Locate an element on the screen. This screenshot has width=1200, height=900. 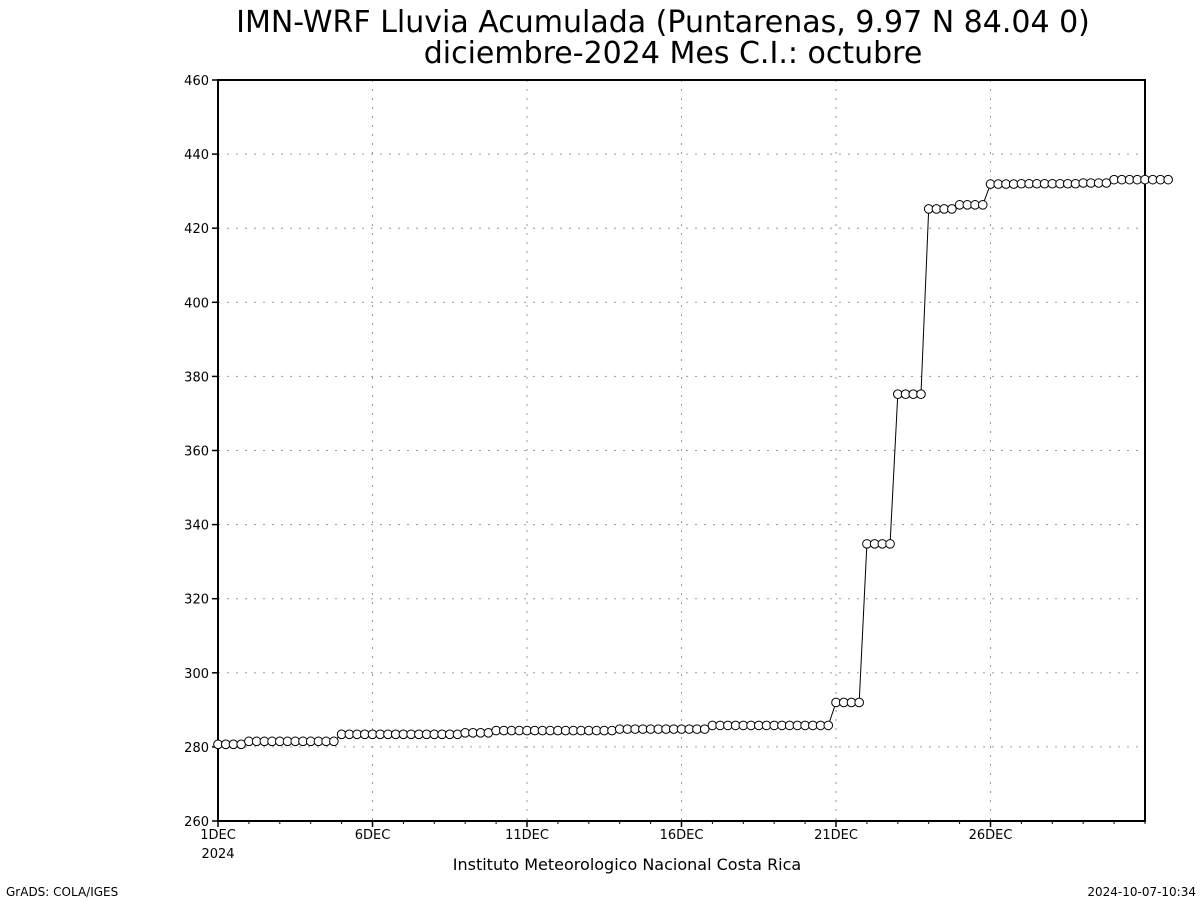
y-tick-label: 260 is located at coordinates (196, 822).